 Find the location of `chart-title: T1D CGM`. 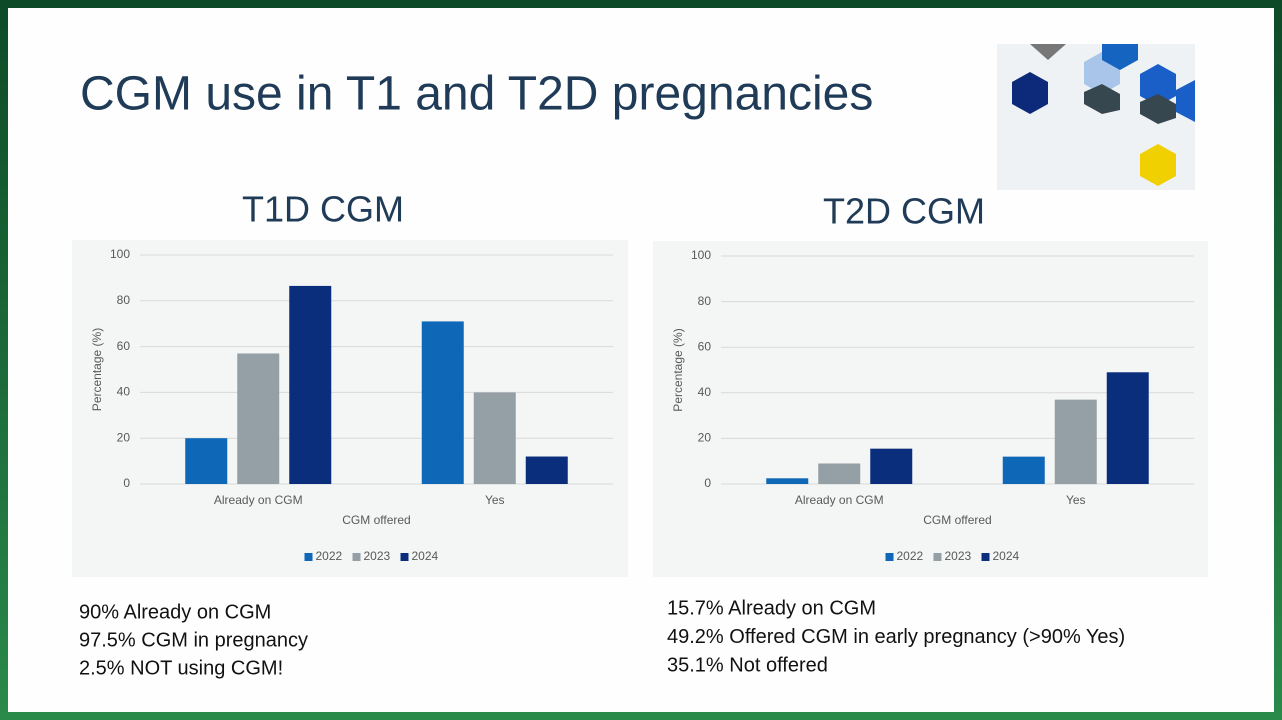

chart-title: T1D CGM is located at coordinates (323, 209).